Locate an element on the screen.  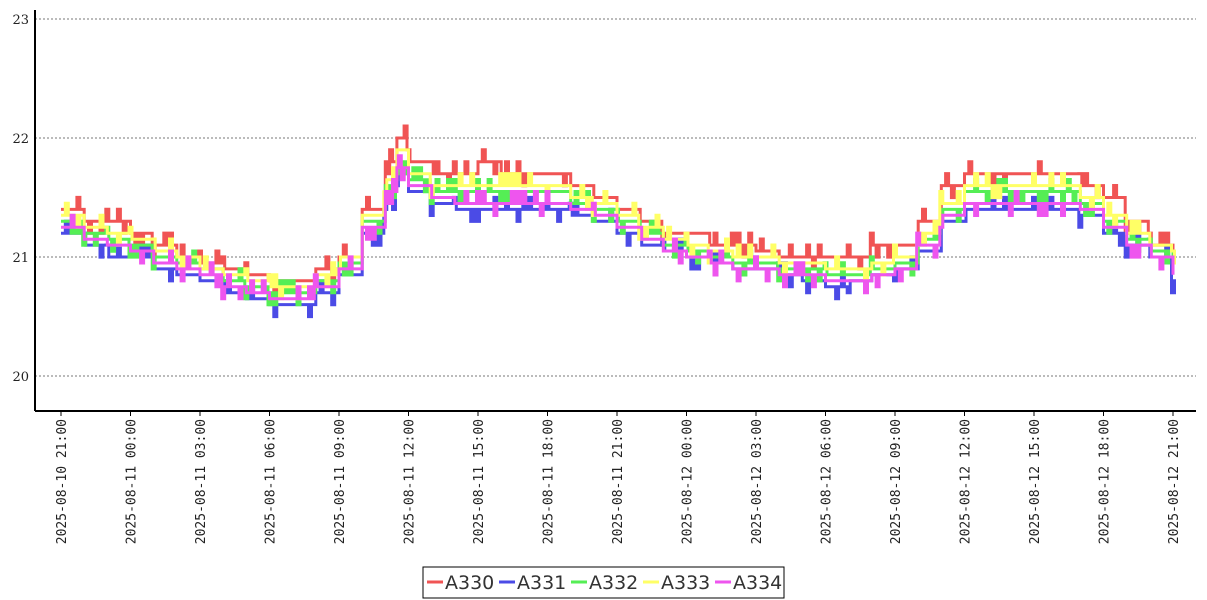
y-tick-label: 21 is located at coordinates (20, 258).